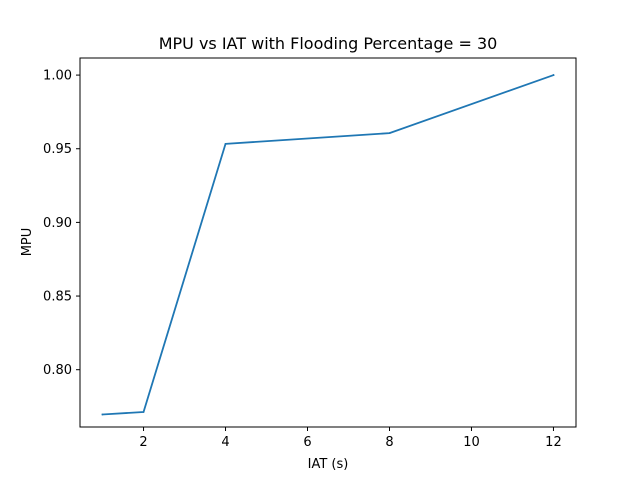  What do you see at coordinates (57, 223) in the screenshot?
I see `y-tick-label: 0.90` at bounding box center [57, 223].